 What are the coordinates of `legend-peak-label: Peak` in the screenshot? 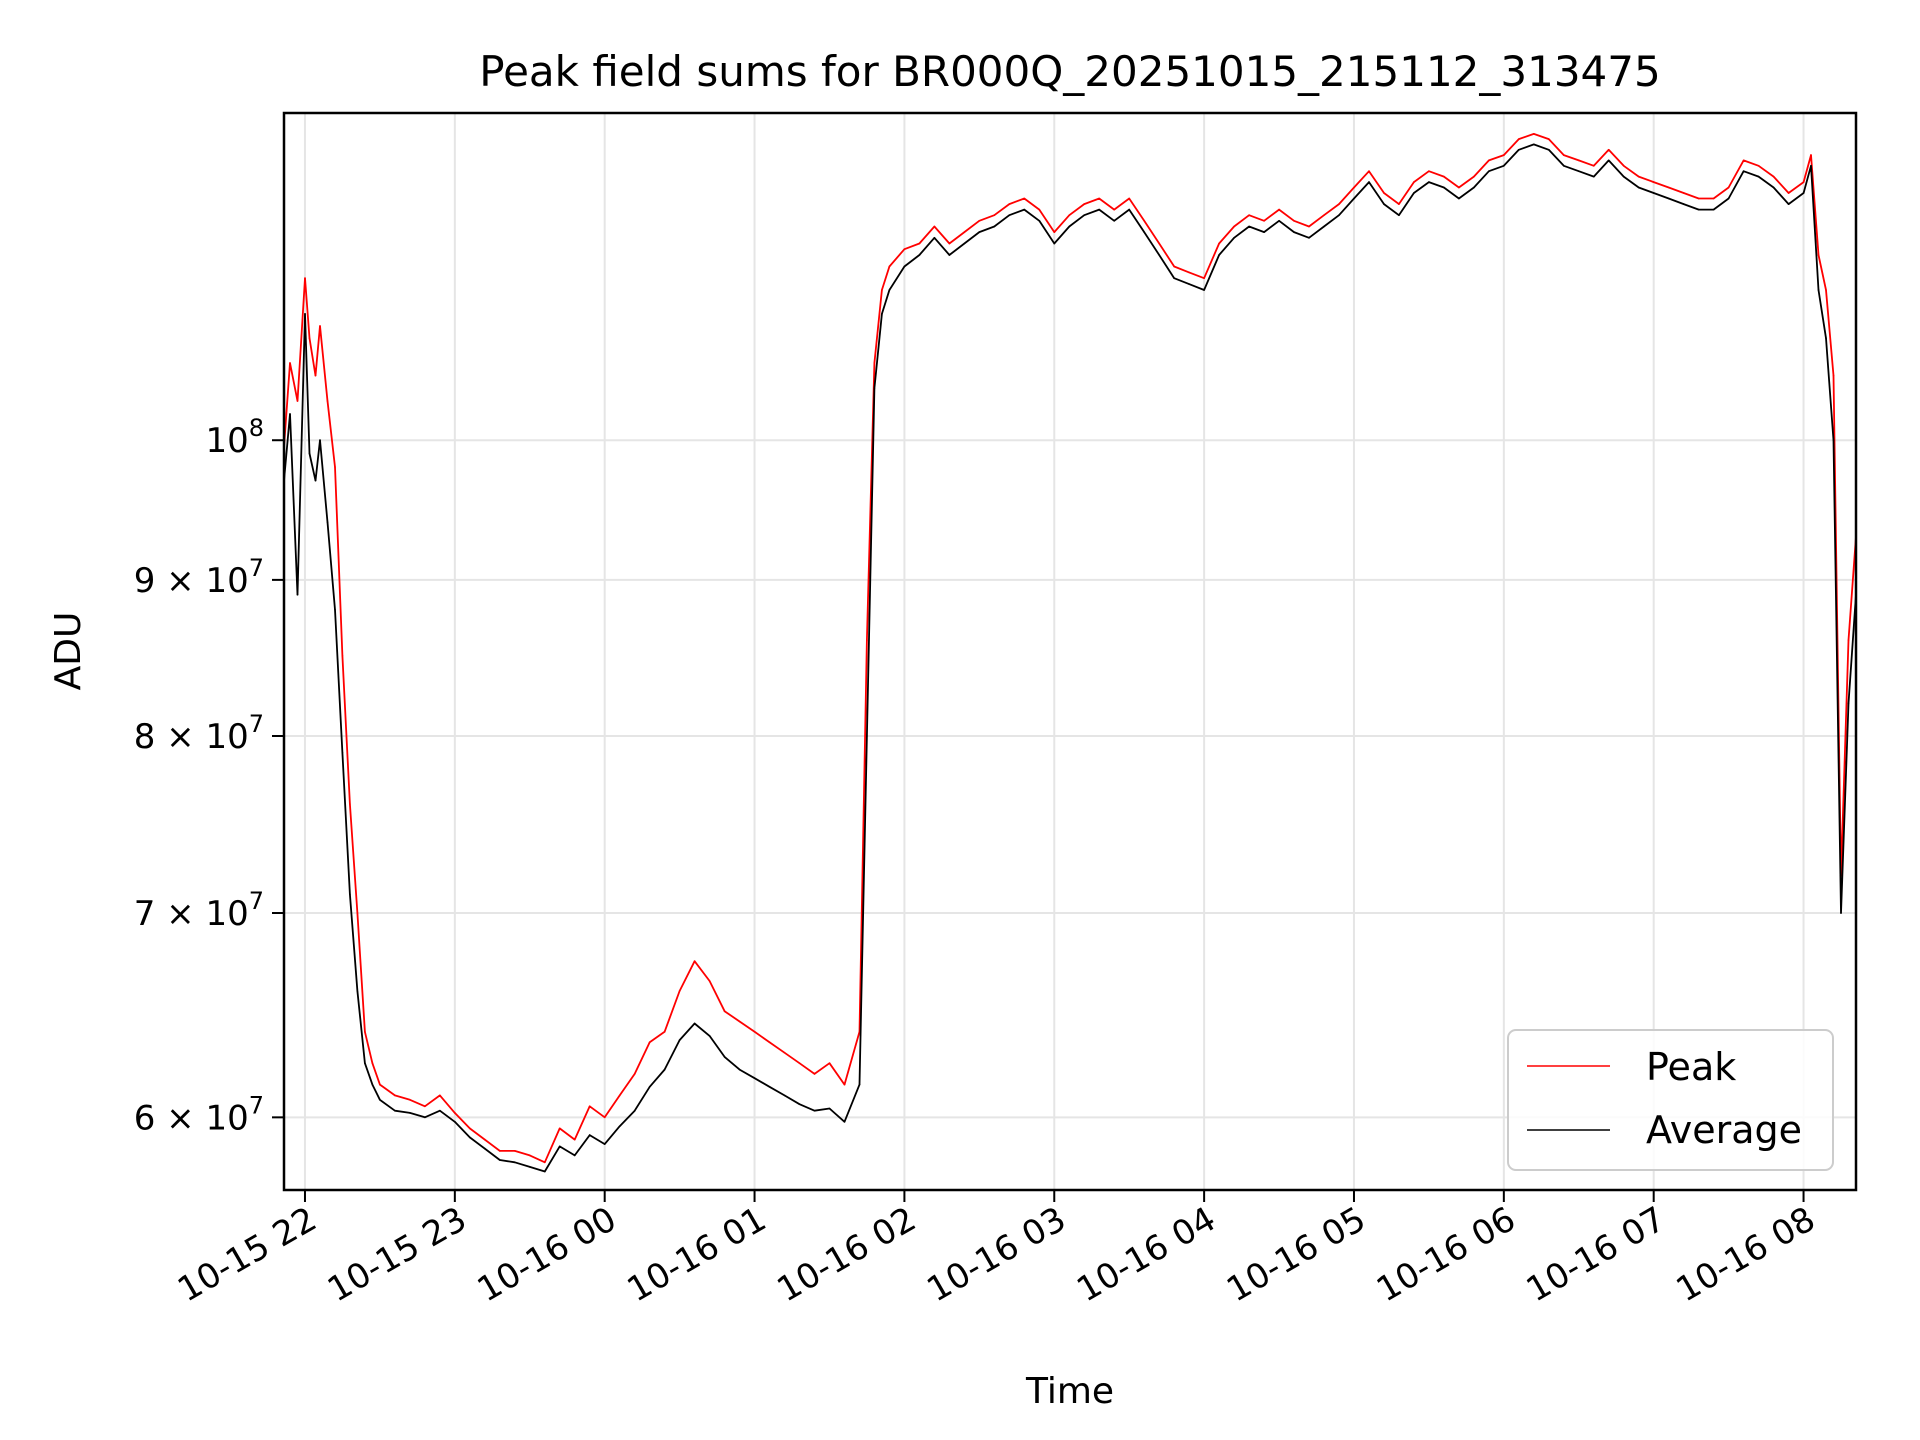 It's located at (1691, 1067).